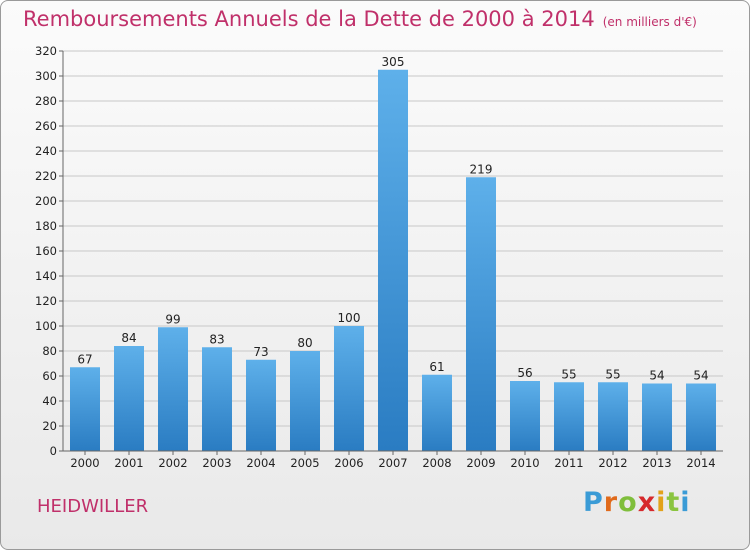 This screenshot has width=750, height=550. What do you see at coordinates (304, 463) in the screenshot?
I see `x-tick-label: 2005` at bounding box center [304, 463].